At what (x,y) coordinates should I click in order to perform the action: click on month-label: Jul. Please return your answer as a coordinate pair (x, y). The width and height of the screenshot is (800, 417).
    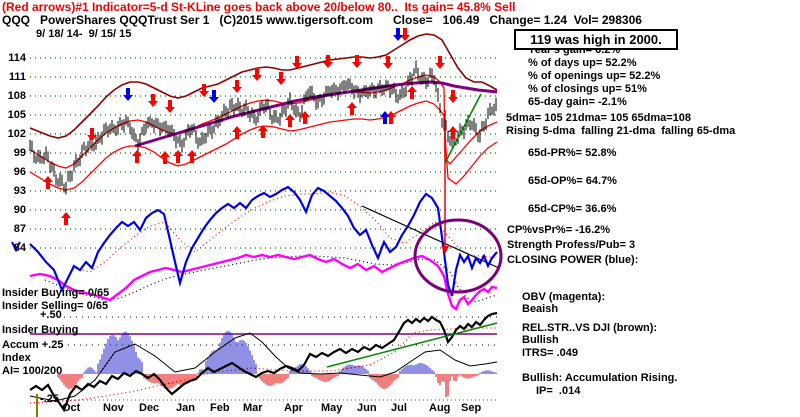
    Looking at the image, I should click on (399, 408).